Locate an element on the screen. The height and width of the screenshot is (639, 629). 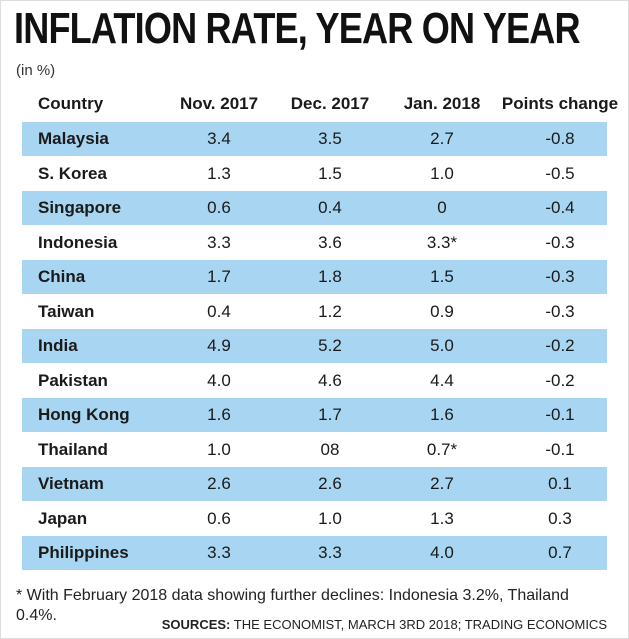
column-header: Nov. 2017 is located at coordinates (219, 103).